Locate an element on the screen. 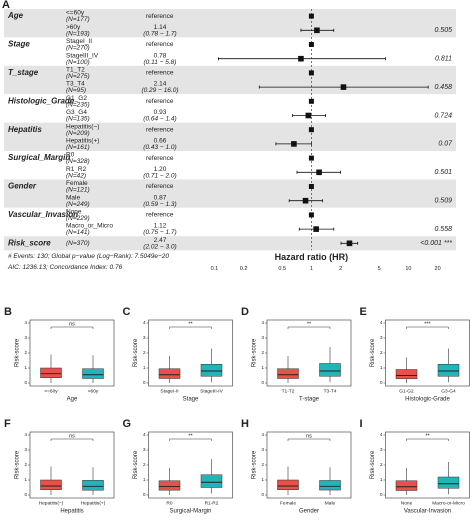 The width and height of the screenshot is (474, 525). x-tick-label: T3-T4 is located at coordinates (330, 391).